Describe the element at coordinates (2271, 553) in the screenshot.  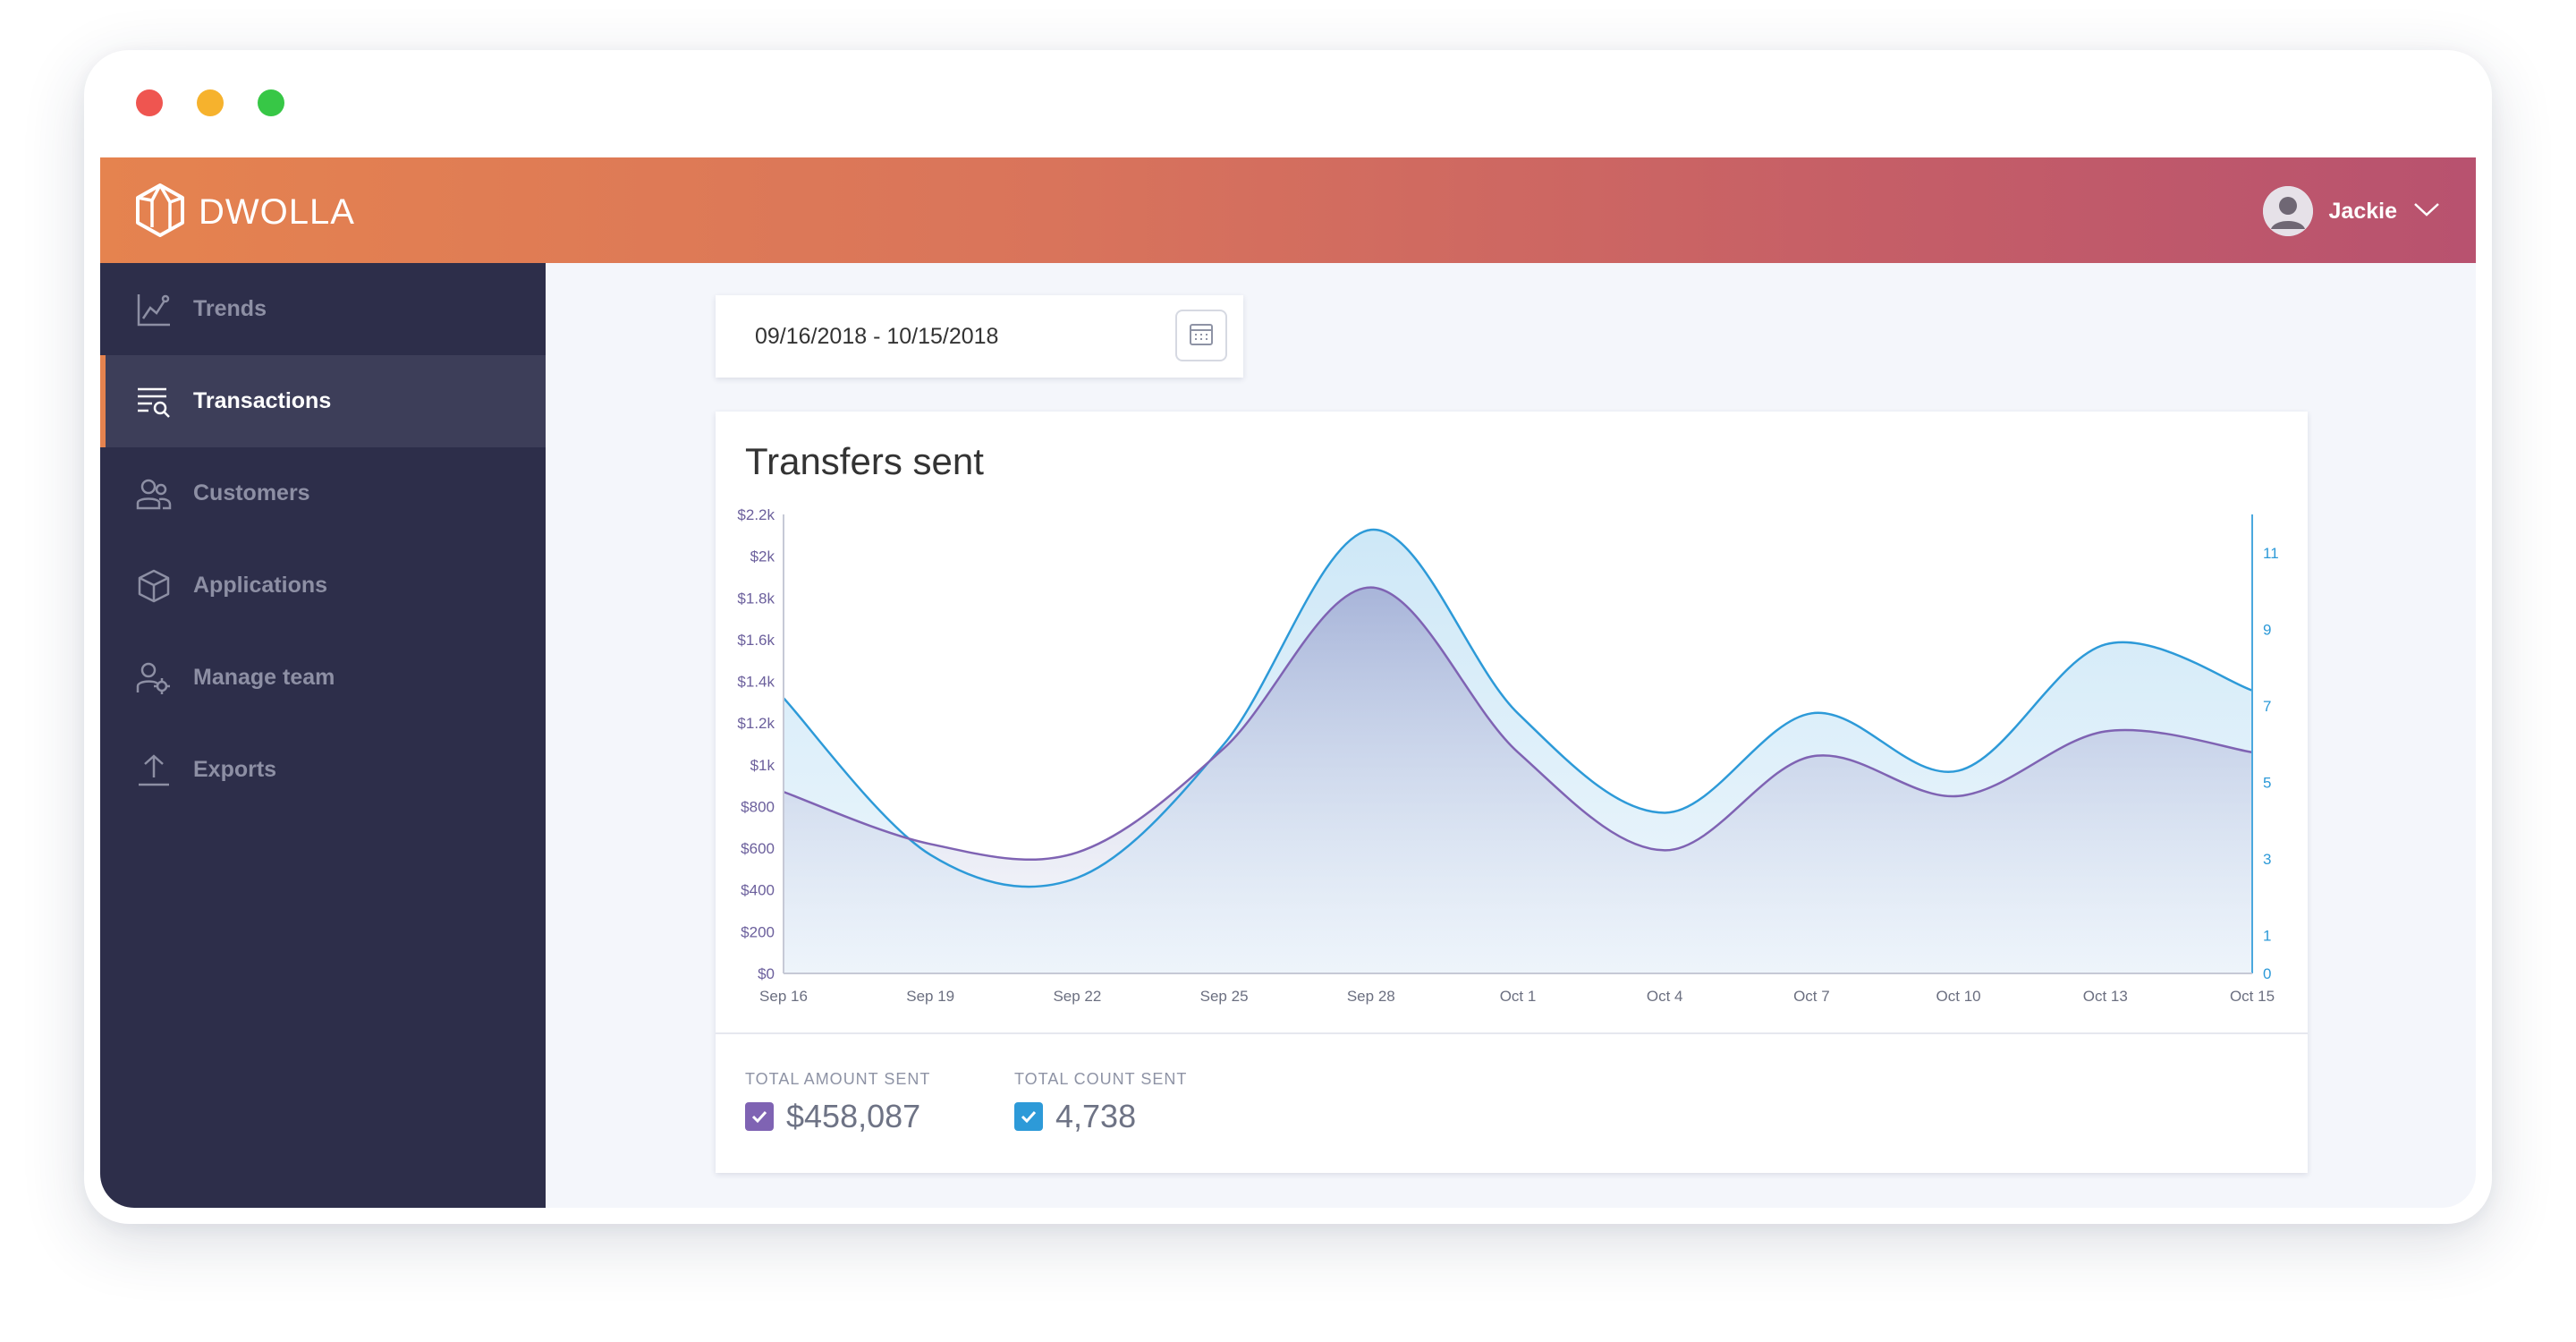
I see `y-right-tick-label: 11` at that location.